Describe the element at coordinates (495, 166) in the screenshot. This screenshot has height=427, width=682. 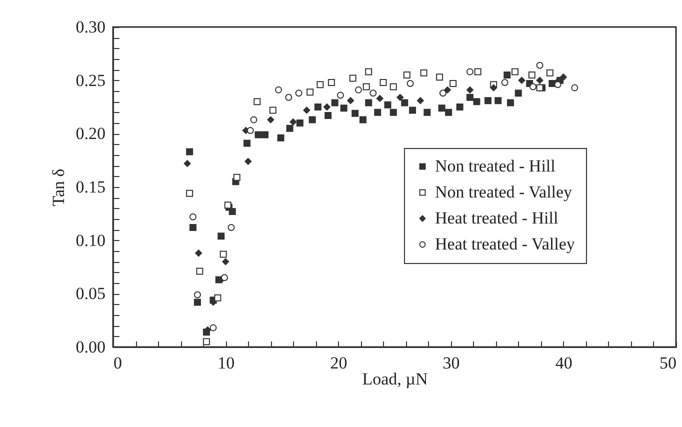
I see `legend-label: Non treated - Hill` at that location.